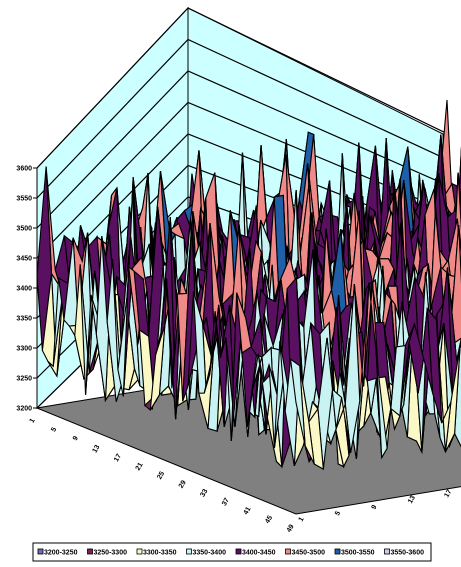  What do you see at coordinates (54, 429) in the screenshot?
I see `x-tick-label: 5` at bounding box center [54, 429].